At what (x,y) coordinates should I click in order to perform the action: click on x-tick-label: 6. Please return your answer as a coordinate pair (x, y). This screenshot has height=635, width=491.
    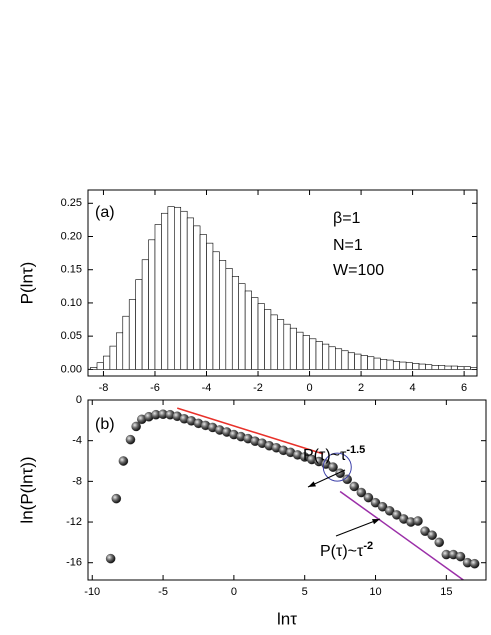
    Looking at the image, I should click on (464, 388).